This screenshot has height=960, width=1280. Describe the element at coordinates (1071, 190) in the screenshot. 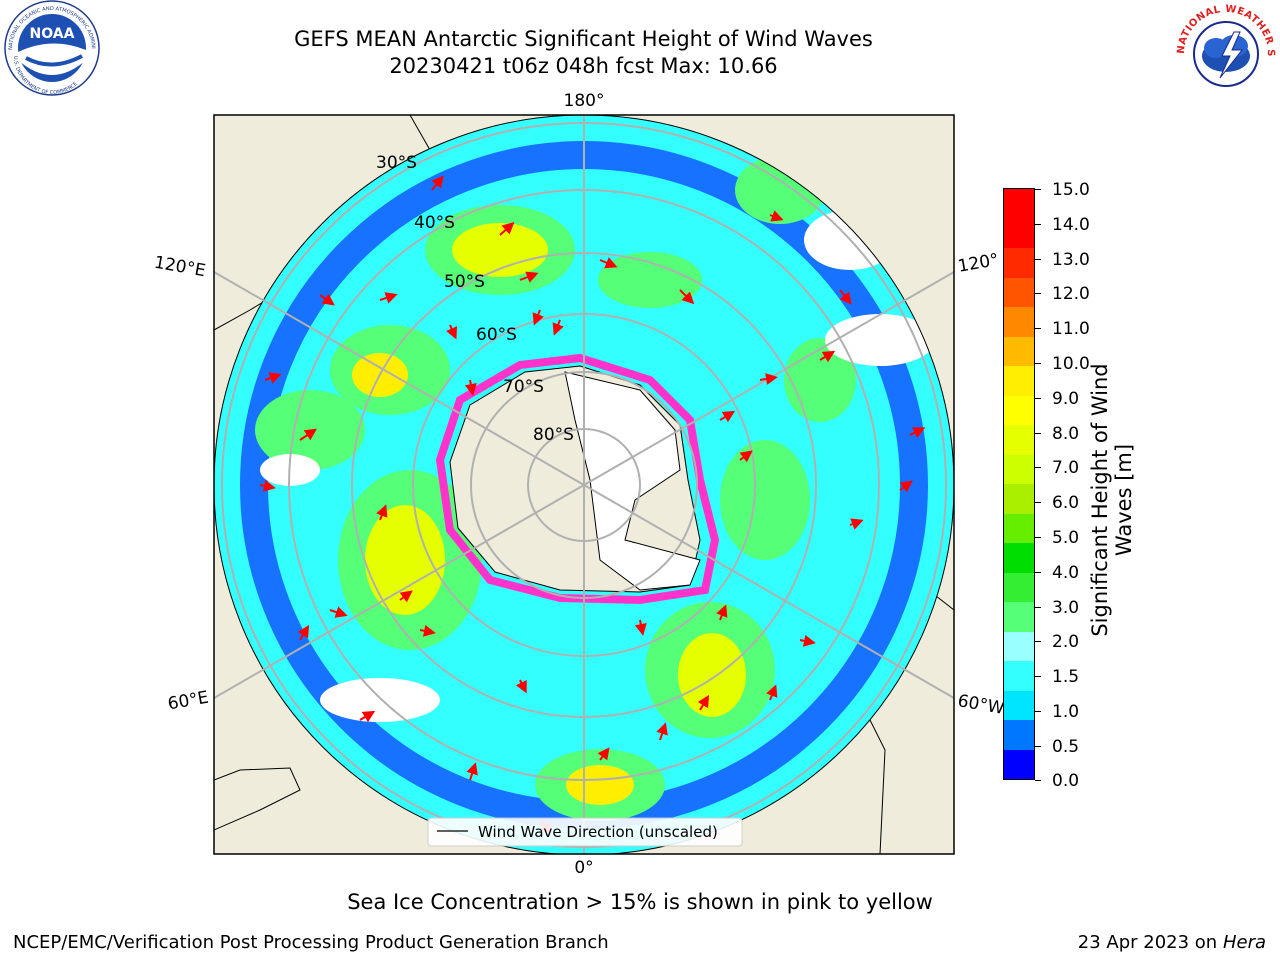

I see `cb-tick-label: 15.0` at that location.